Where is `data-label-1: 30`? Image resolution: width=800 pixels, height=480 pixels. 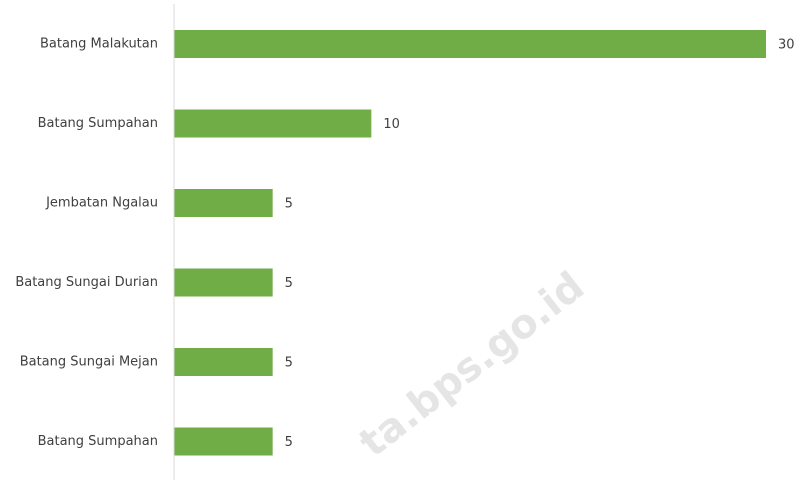 data-label-1: 30 is located at coordinates (786, 45).